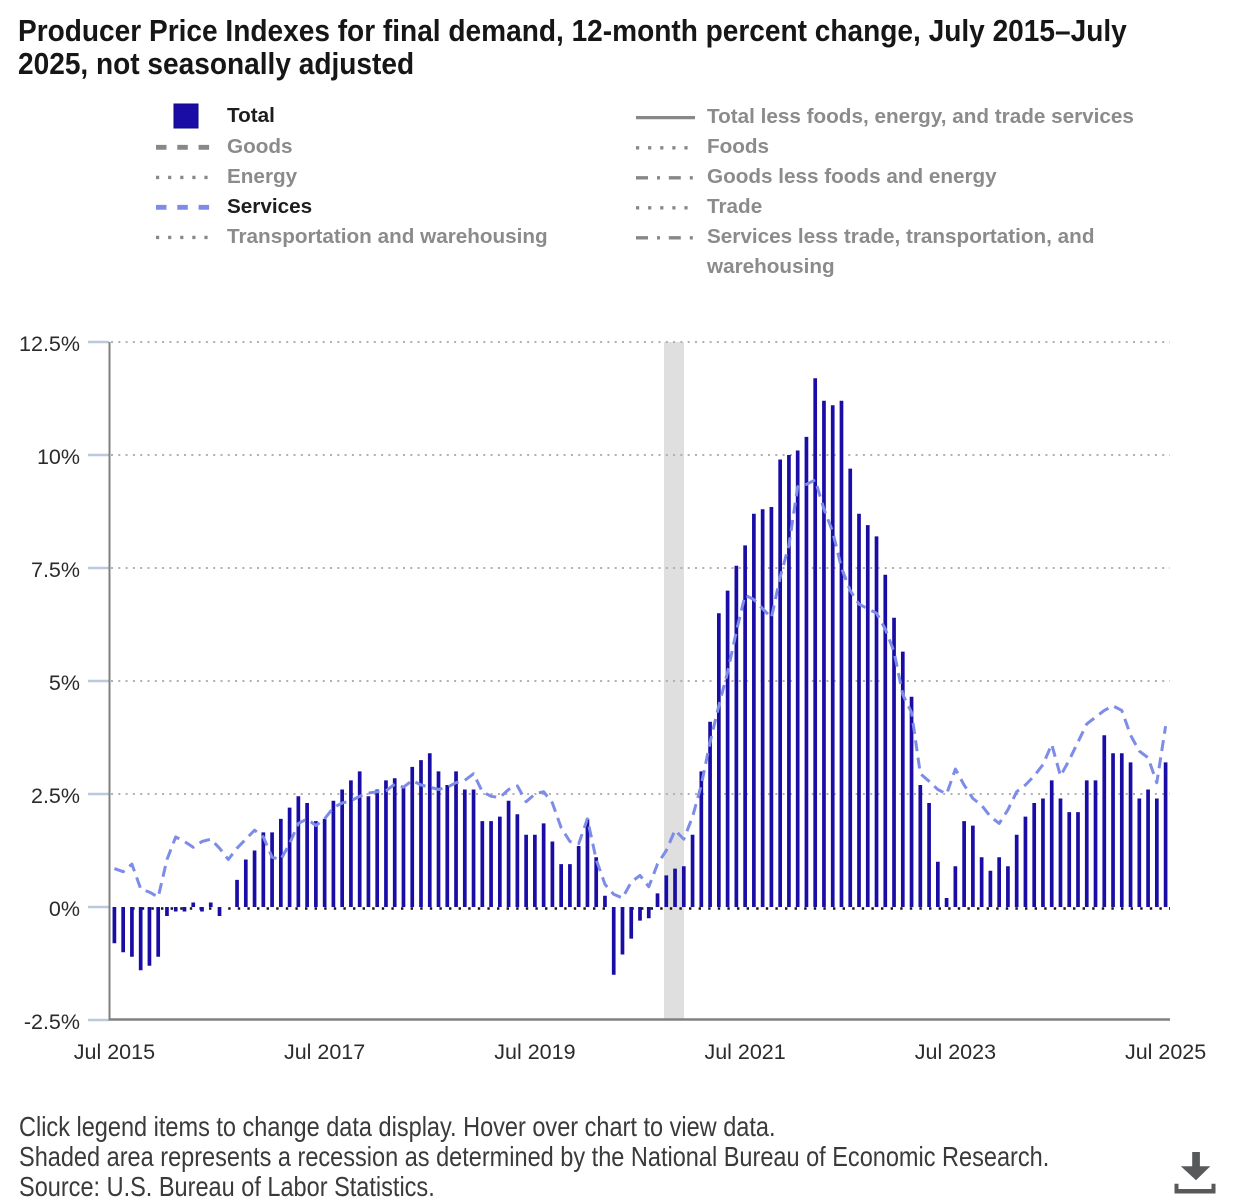 The height and width of the screenshot is (1200, 1240). Describe the element at coordinates (64, 683) in the screenshot. I see `svg-text: 5%` at that location.